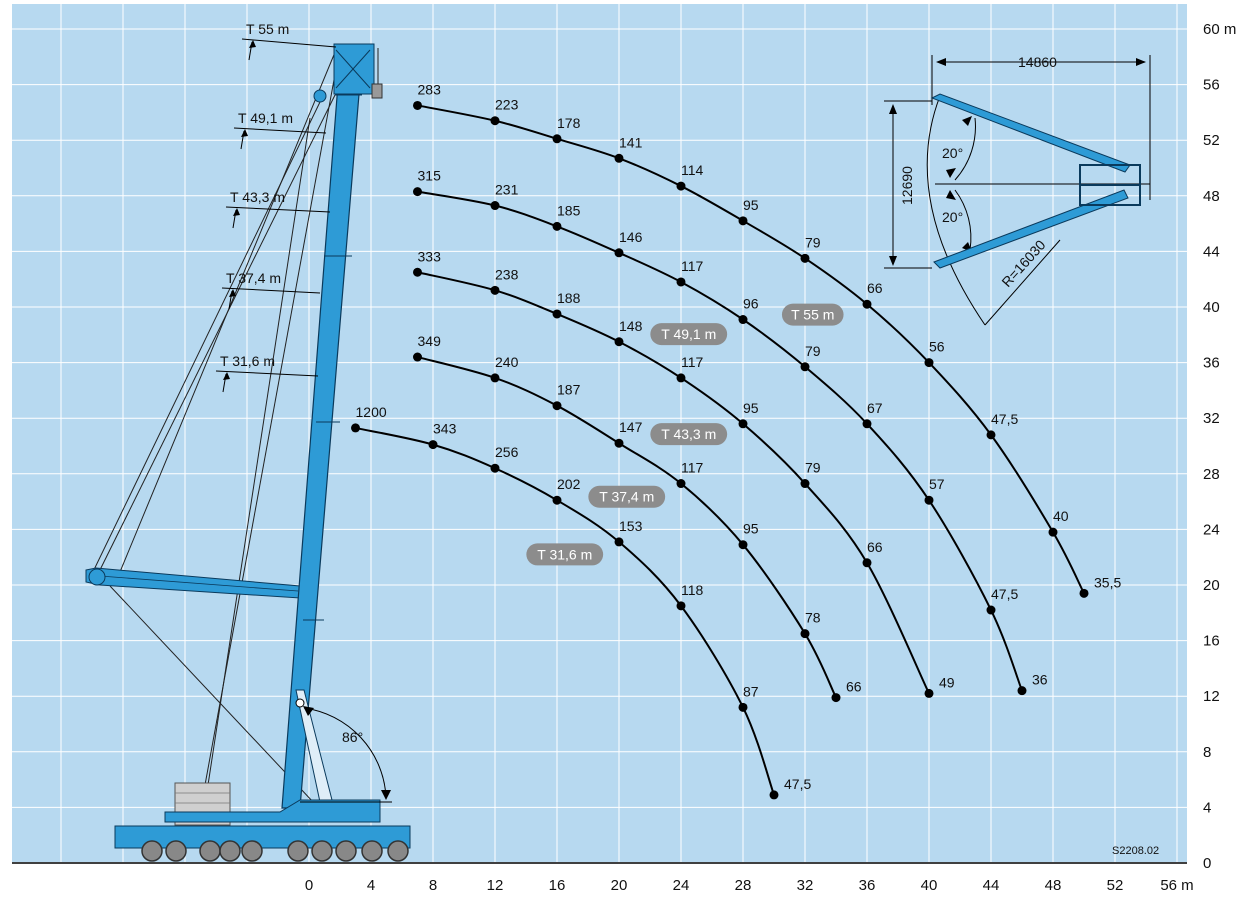 This screenshot has height=899, width=1253. I want to click on y-tick-label: 0, so click(1207, 863).